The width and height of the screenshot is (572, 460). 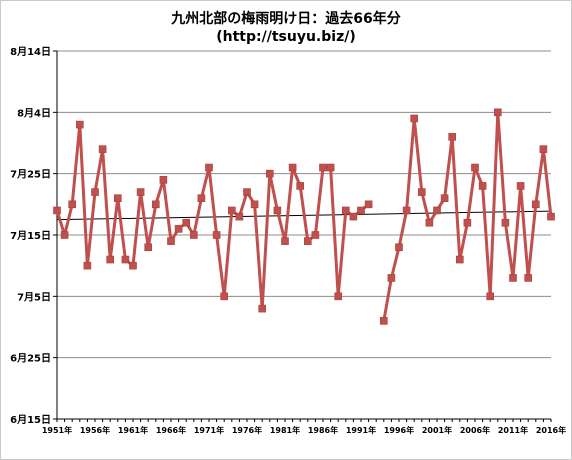 I want to click on data-point-1988, so click(x=338, y=296).